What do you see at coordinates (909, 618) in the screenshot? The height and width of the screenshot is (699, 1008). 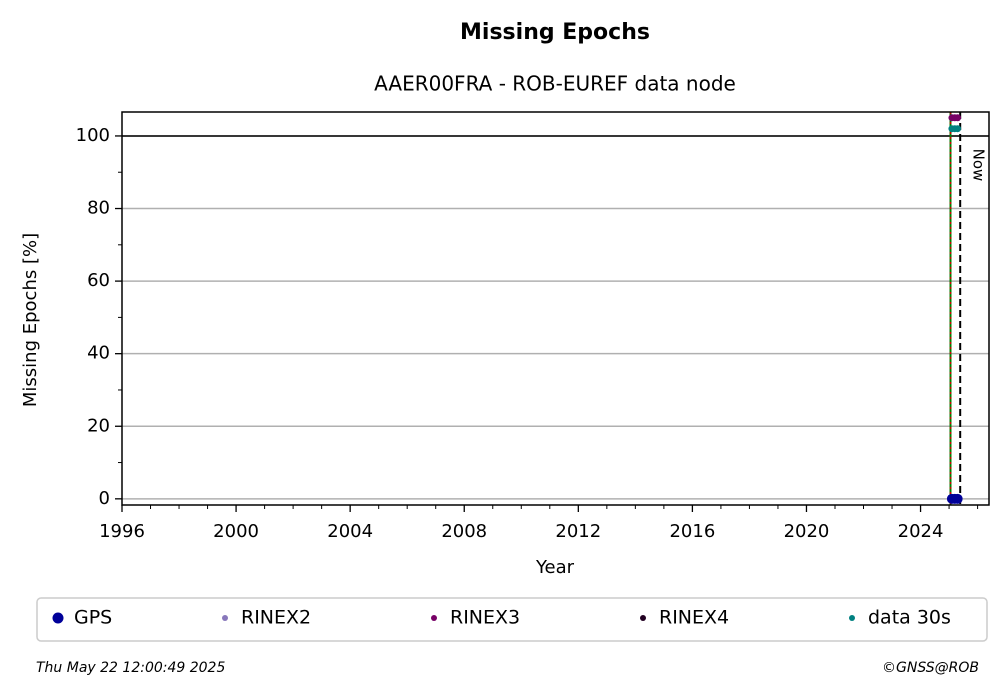 I see `legend-label: data 30s` at bounding box center [909, 618].